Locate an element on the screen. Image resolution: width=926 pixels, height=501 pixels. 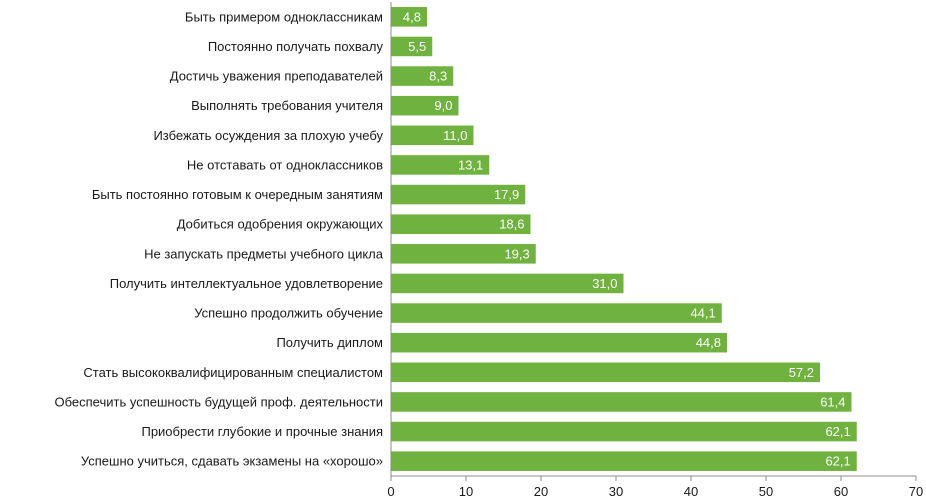
x-tick-label: 20 is located at coordinates (541, 491).